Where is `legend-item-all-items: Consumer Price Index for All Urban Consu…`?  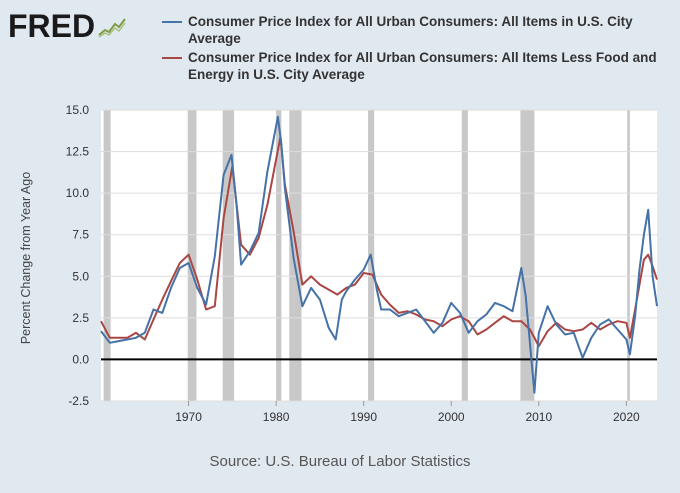 legend-item-all-items: Consumer Price Index for All Urban Consu… is located at coordinates (417, 30).